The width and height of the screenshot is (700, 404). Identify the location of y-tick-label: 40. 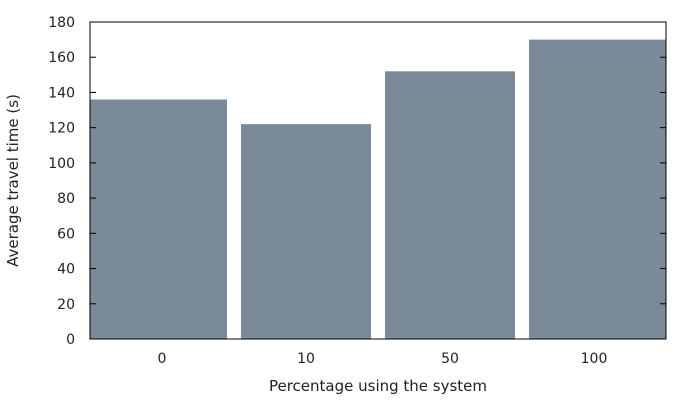
(66, 270).